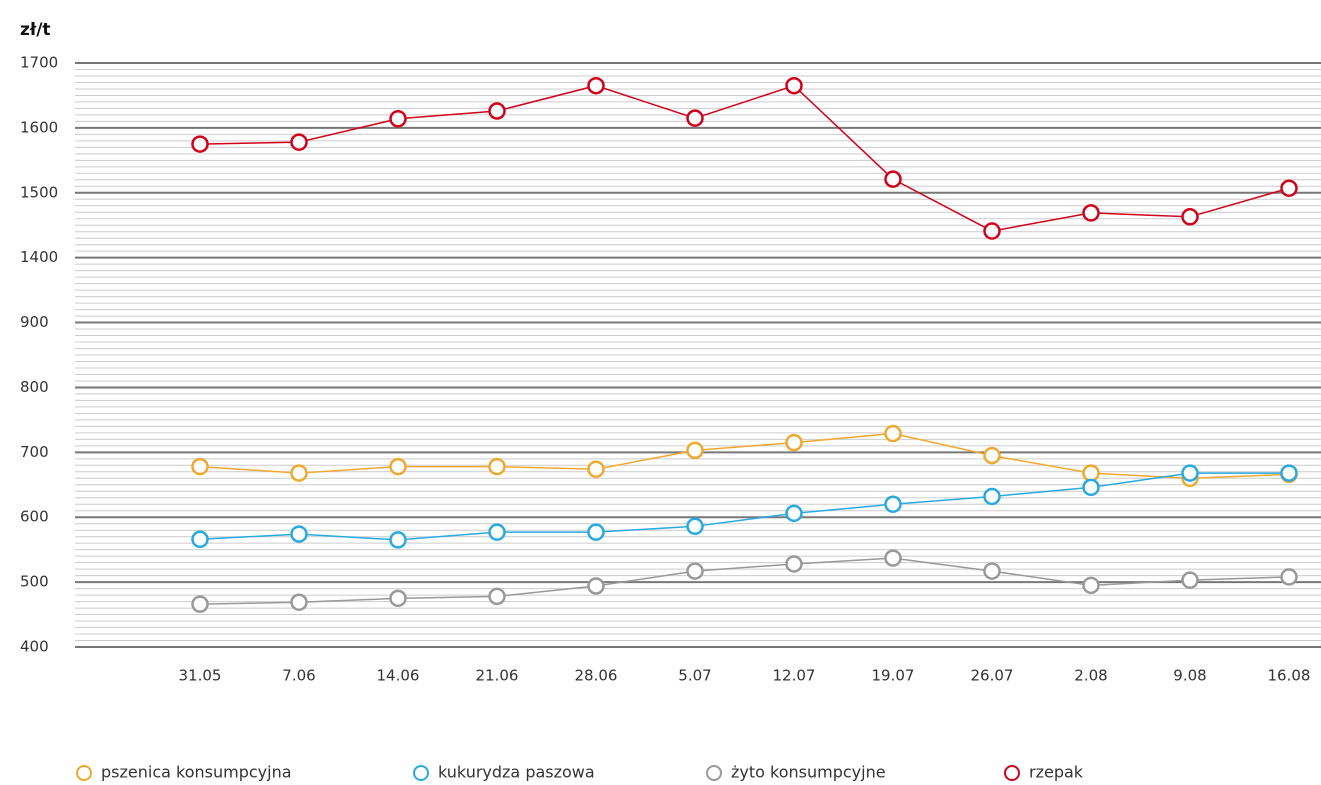 This screenshot has width=1321, height=785. Describe the element at coordinates (39, 63) in the screenshot. I see `y-tick-label: 1700` at that location.